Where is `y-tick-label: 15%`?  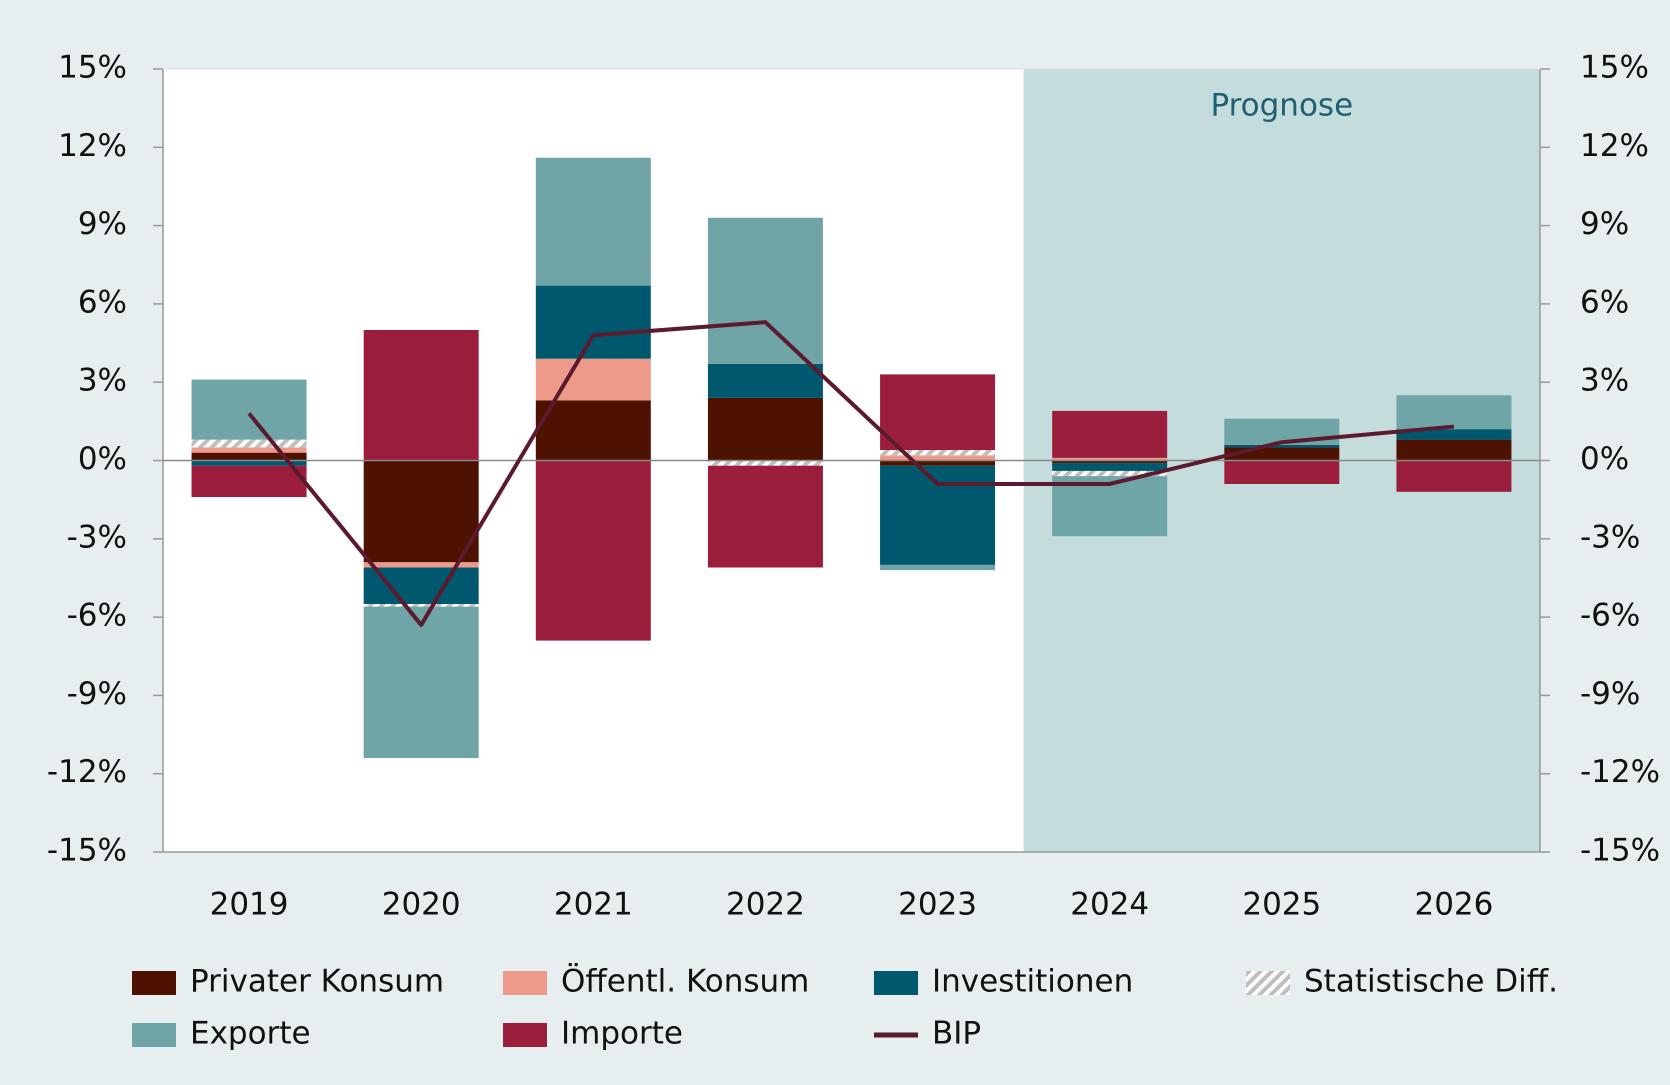 y-tick-label: 15% is located at coordinates (92, 68).